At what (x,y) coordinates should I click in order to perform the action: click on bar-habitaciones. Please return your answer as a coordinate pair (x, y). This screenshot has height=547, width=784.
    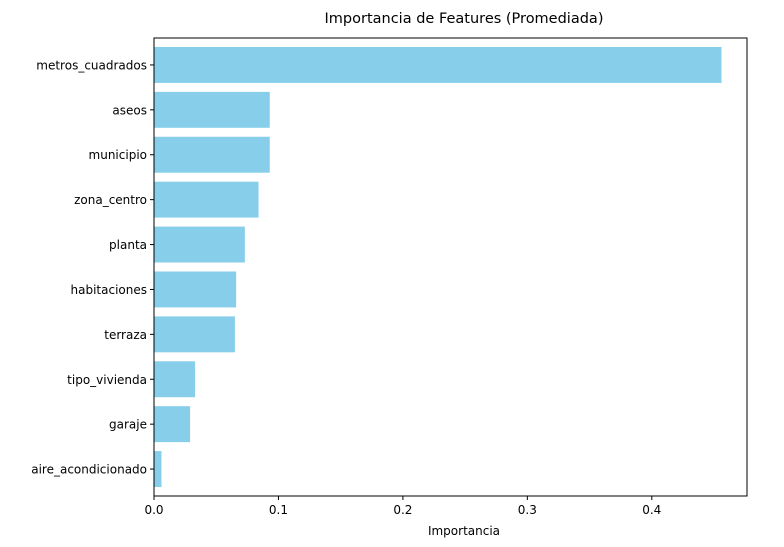
    Looking at the image, I should click on (195, 289).